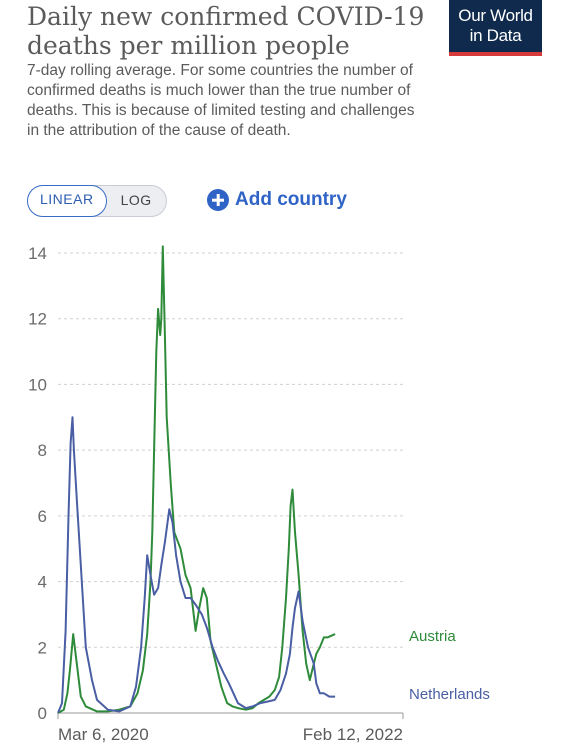  Describe the element at coordinates (103, 734) in the screenshot. I see `x-tick-label-start: Mar 6, 2020` at that location.